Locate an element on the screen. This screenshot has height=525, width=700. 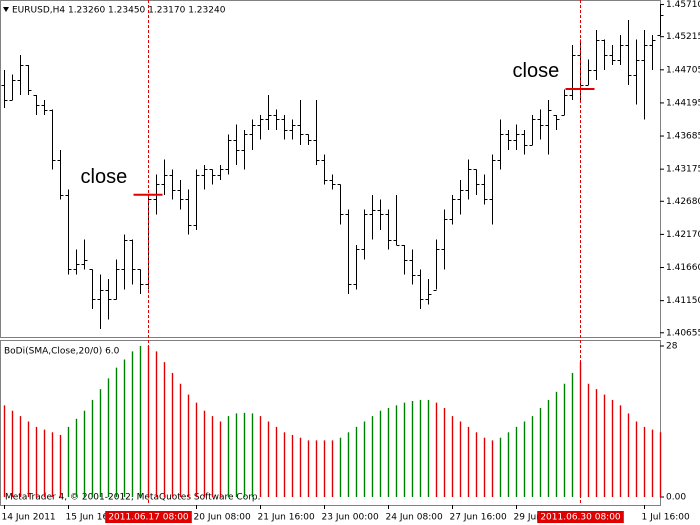
x-tick-label: 23 Jun 00:00 is located at coordinates (350, 518).